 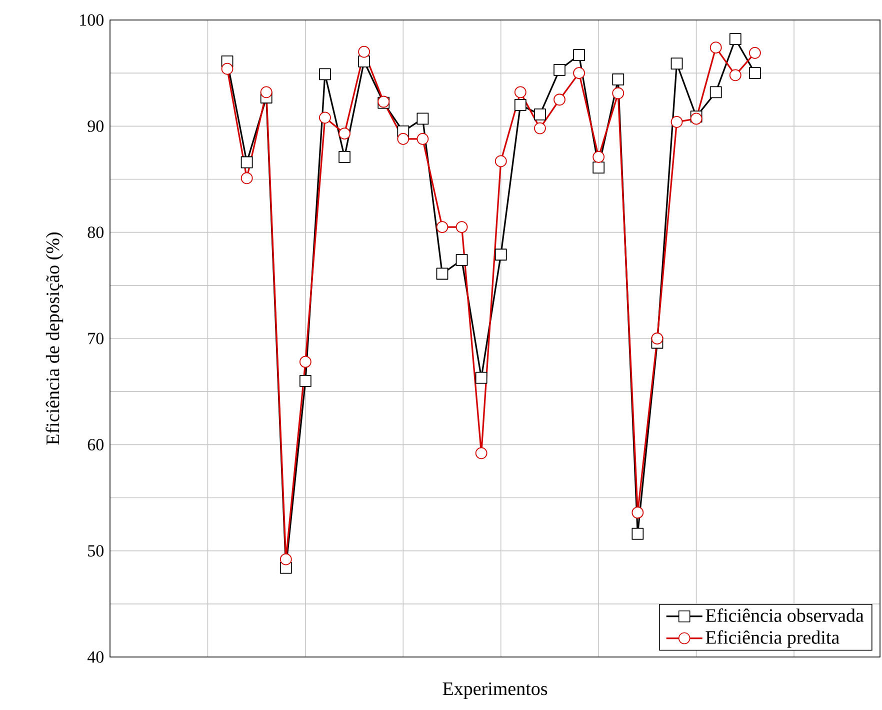 What do you see at coordinates (96, 338) in the screenshot?
I see `y-tick-label: 70` at bounding box center [96, 338].